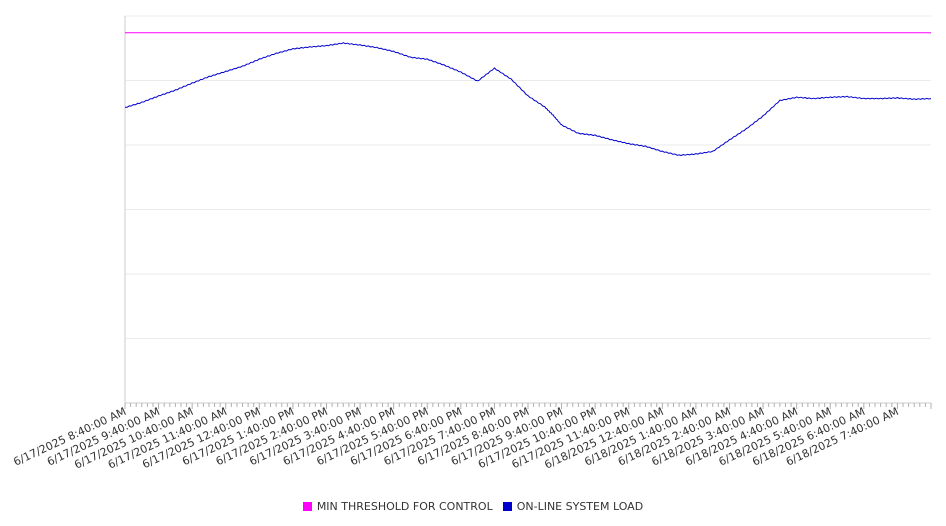 Image resolution: width=946 pixels, height=526 pixels. I want to click on legend-label: MIN THRESHOLD FOR CONTROL, so click(404, 506).